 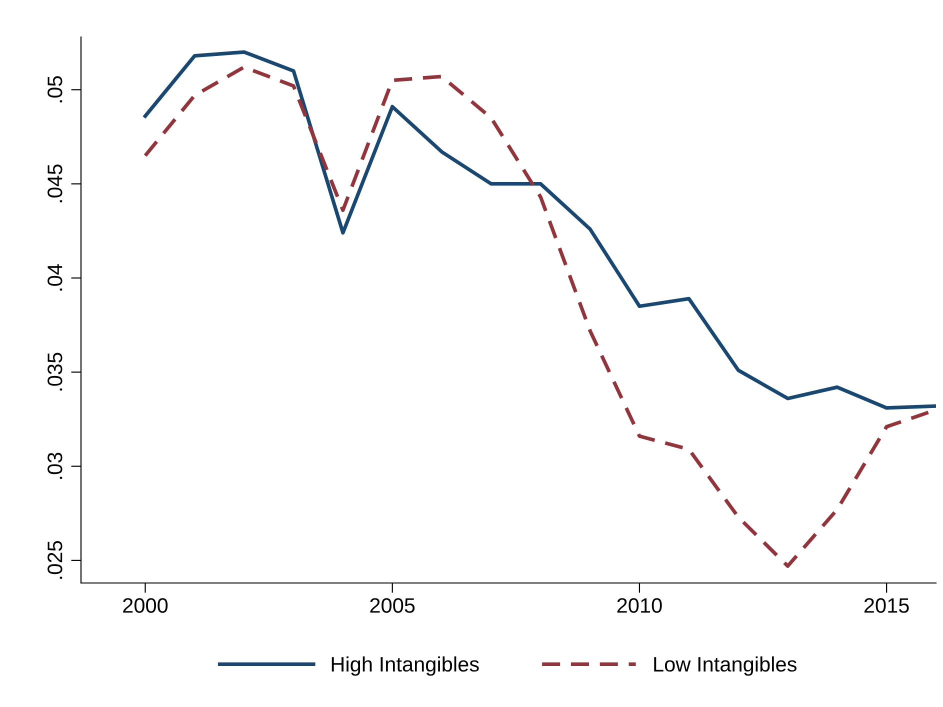 I want to click on y-tick-label: .045, so click(x=55, y=183).